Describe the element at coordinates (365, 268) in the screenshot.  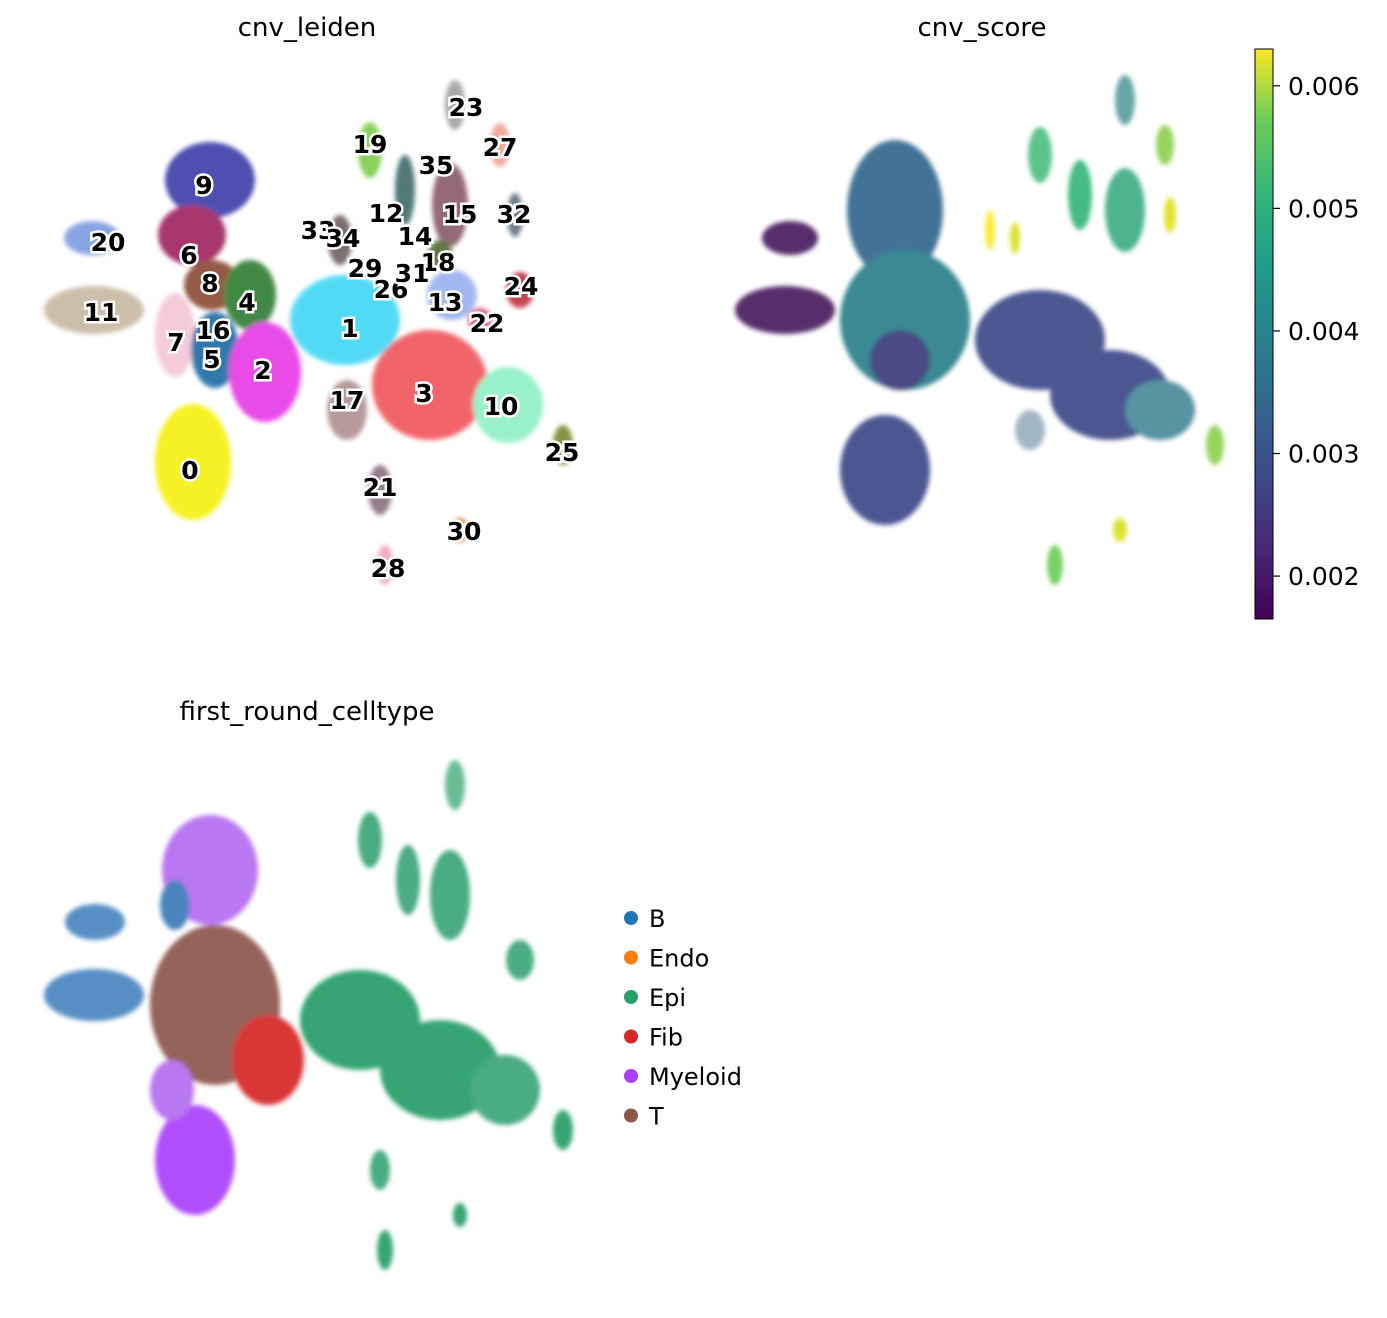
I see `cluster-label: 29` at that location.